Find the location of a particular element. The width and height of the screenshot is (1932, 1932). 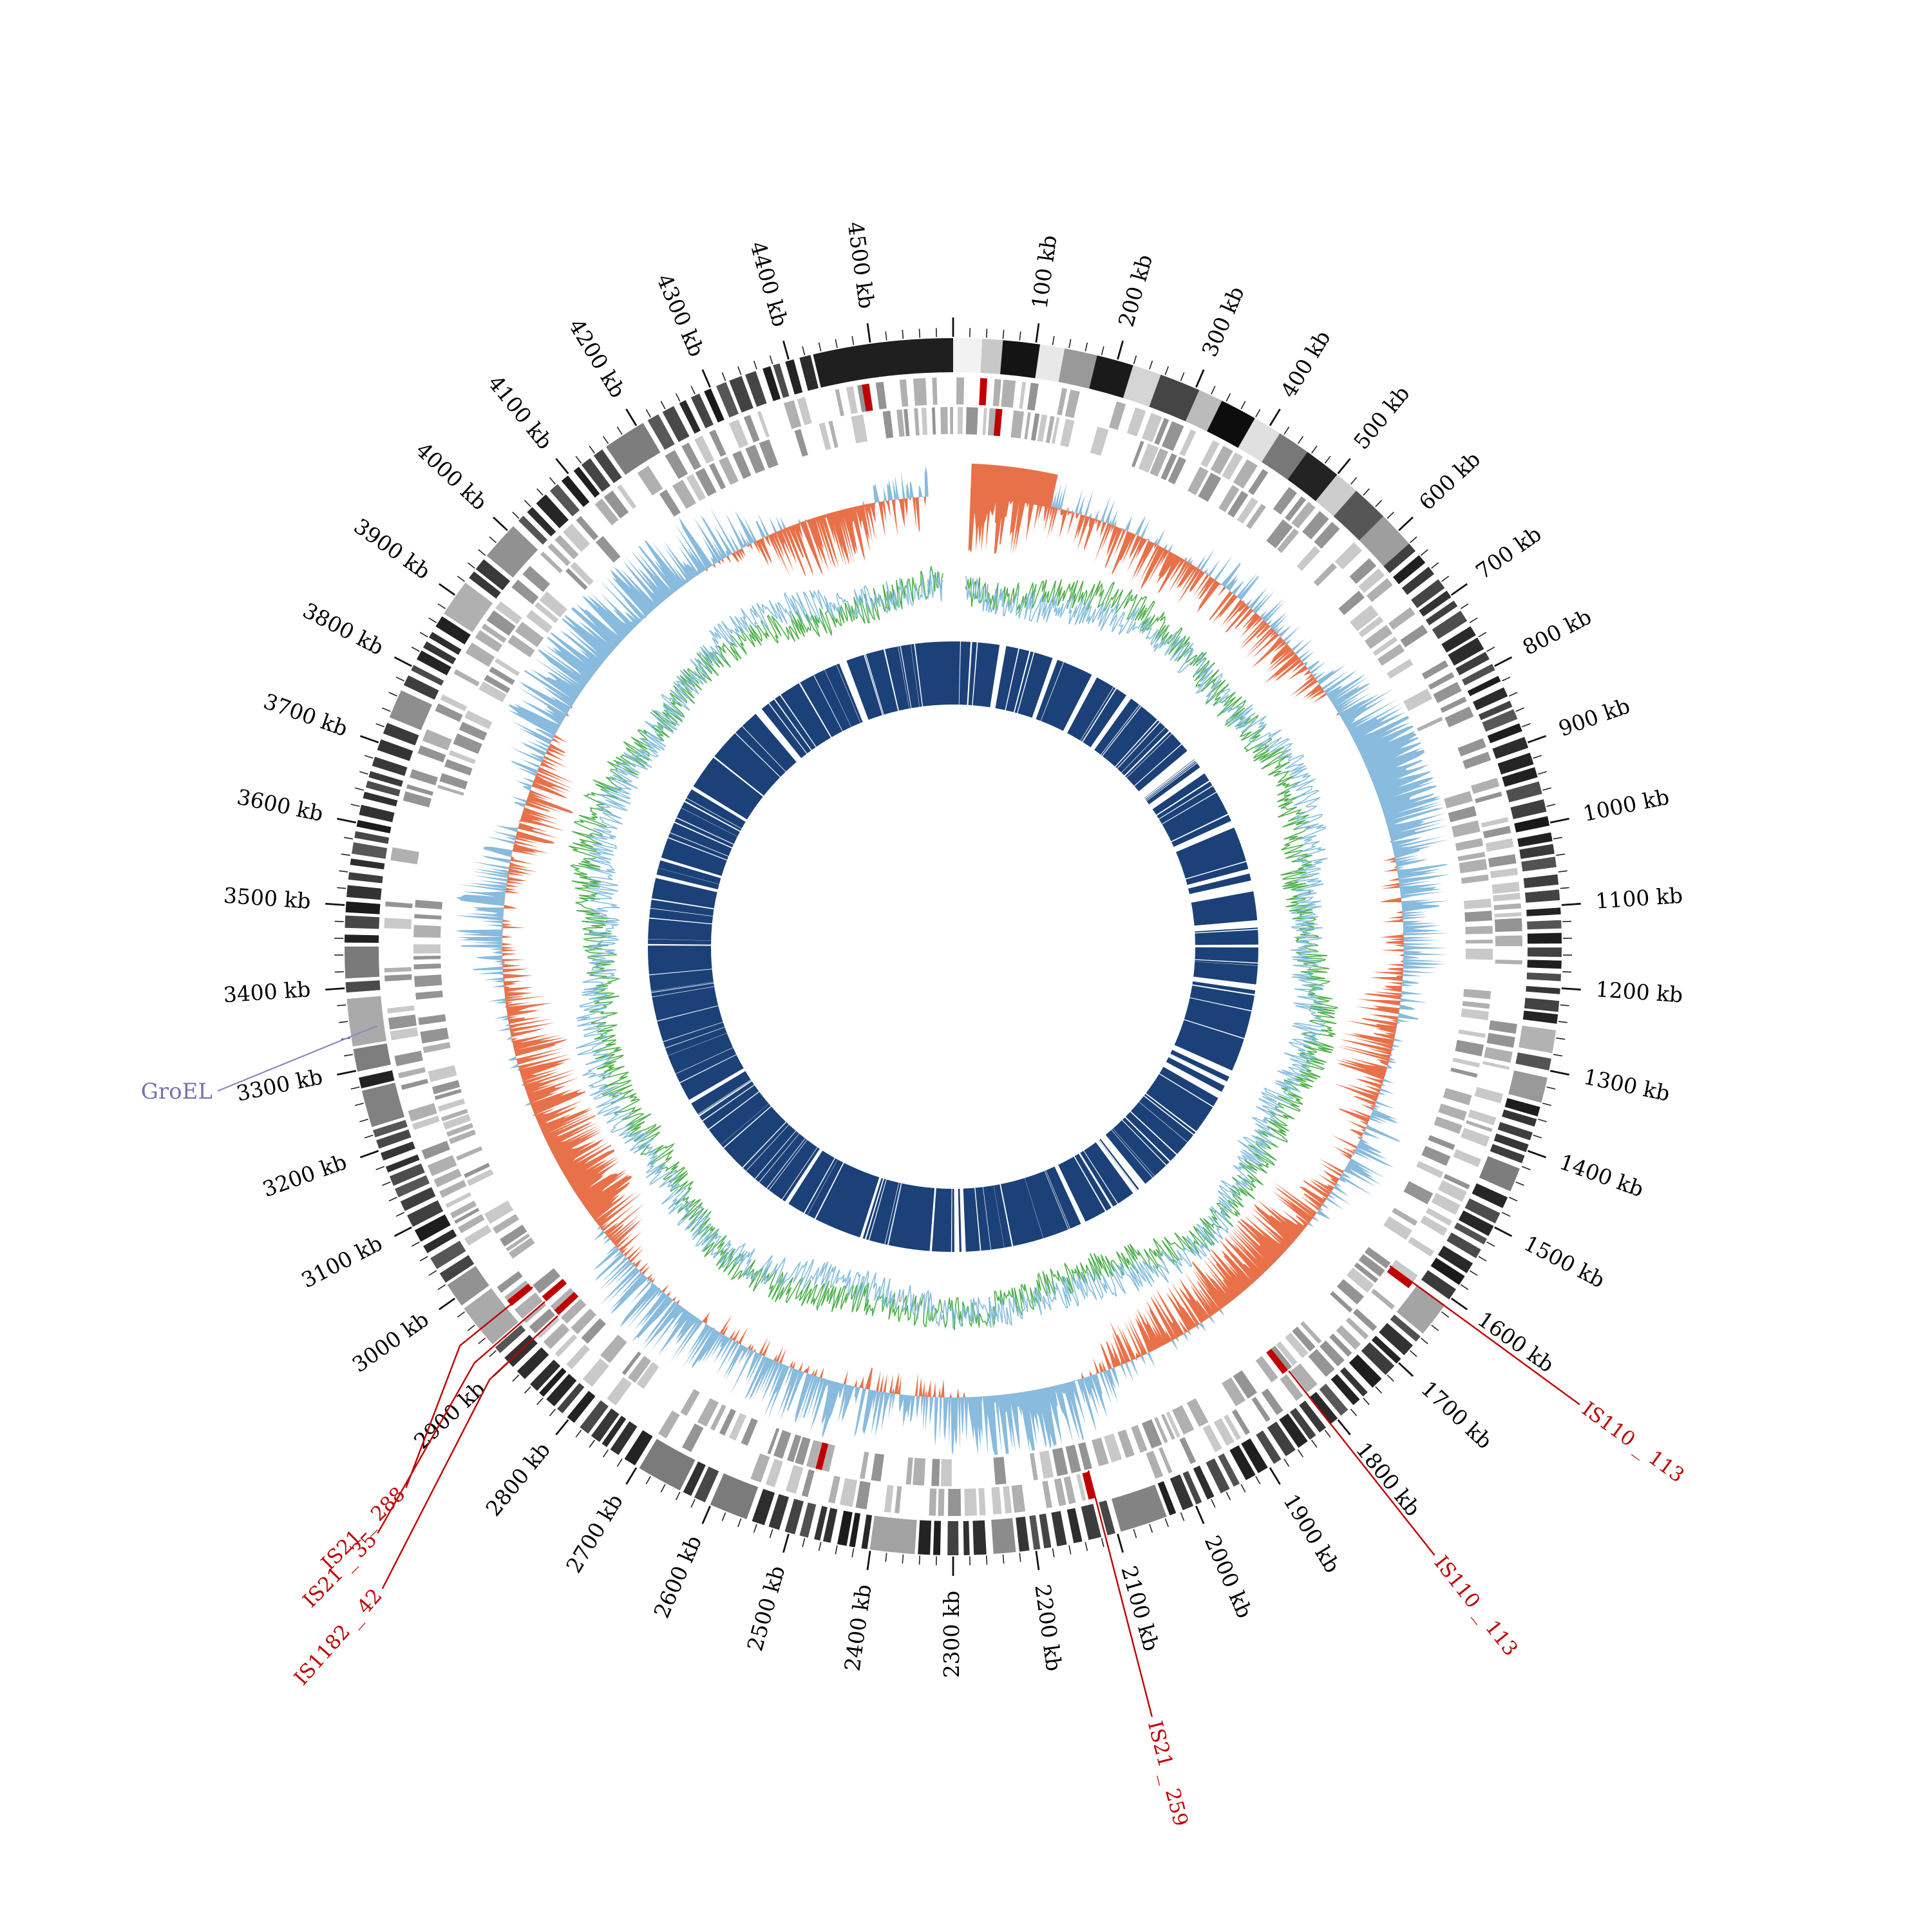

tick-label: 1000 kb is located at coordinates (1626, 805).